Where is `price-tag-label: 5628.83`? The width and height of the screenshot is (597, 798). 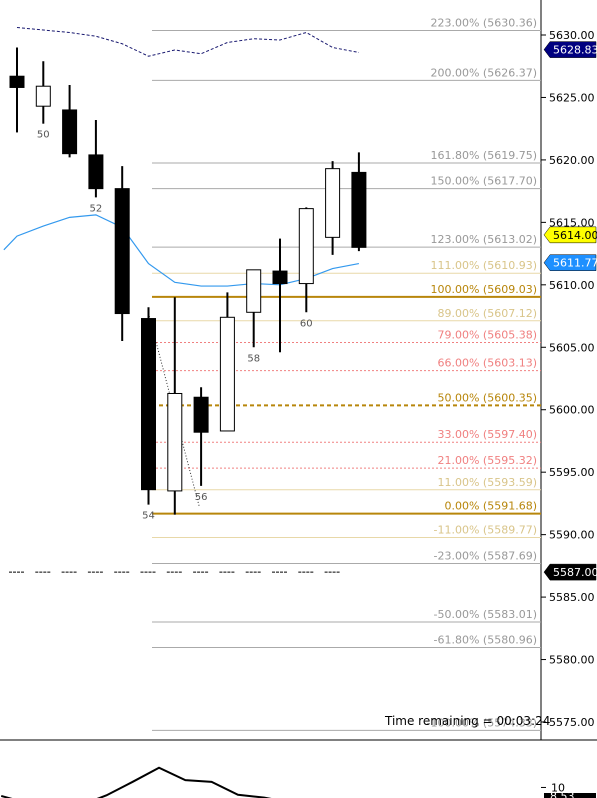
price-tag-label: 5628.83 is located at coordinates (575, 50).